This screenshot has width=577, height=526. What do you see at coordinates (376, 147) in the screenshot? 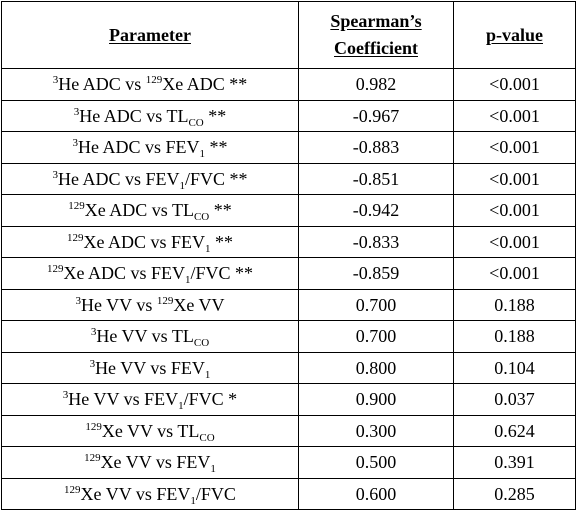
I see `coefficient-cell: -0.883` at bounding box center [376, 147].